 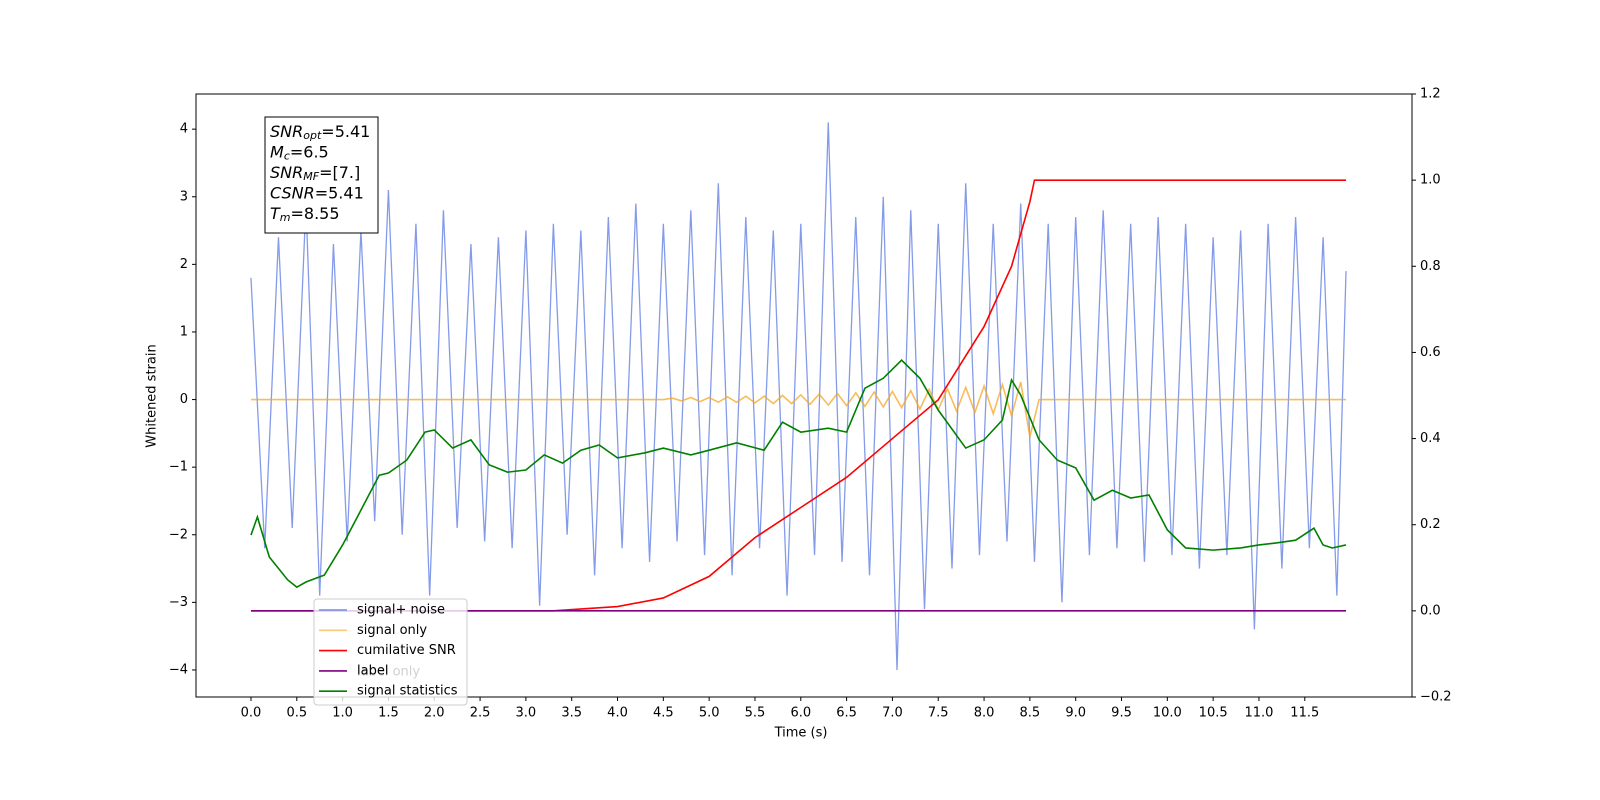 I want to click on y-tick-label: 2, so click(x=184, y=264).